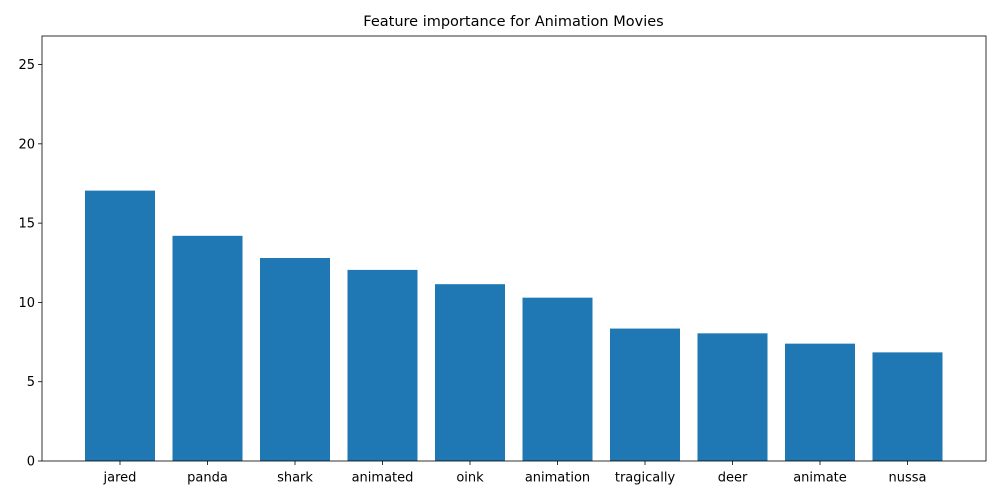 The height and width of the screenshot is (500, 1000). What do you see at coordinates (557, 379) in the screenshot?
I see `bar-animation` at bounding box center [557, 379].